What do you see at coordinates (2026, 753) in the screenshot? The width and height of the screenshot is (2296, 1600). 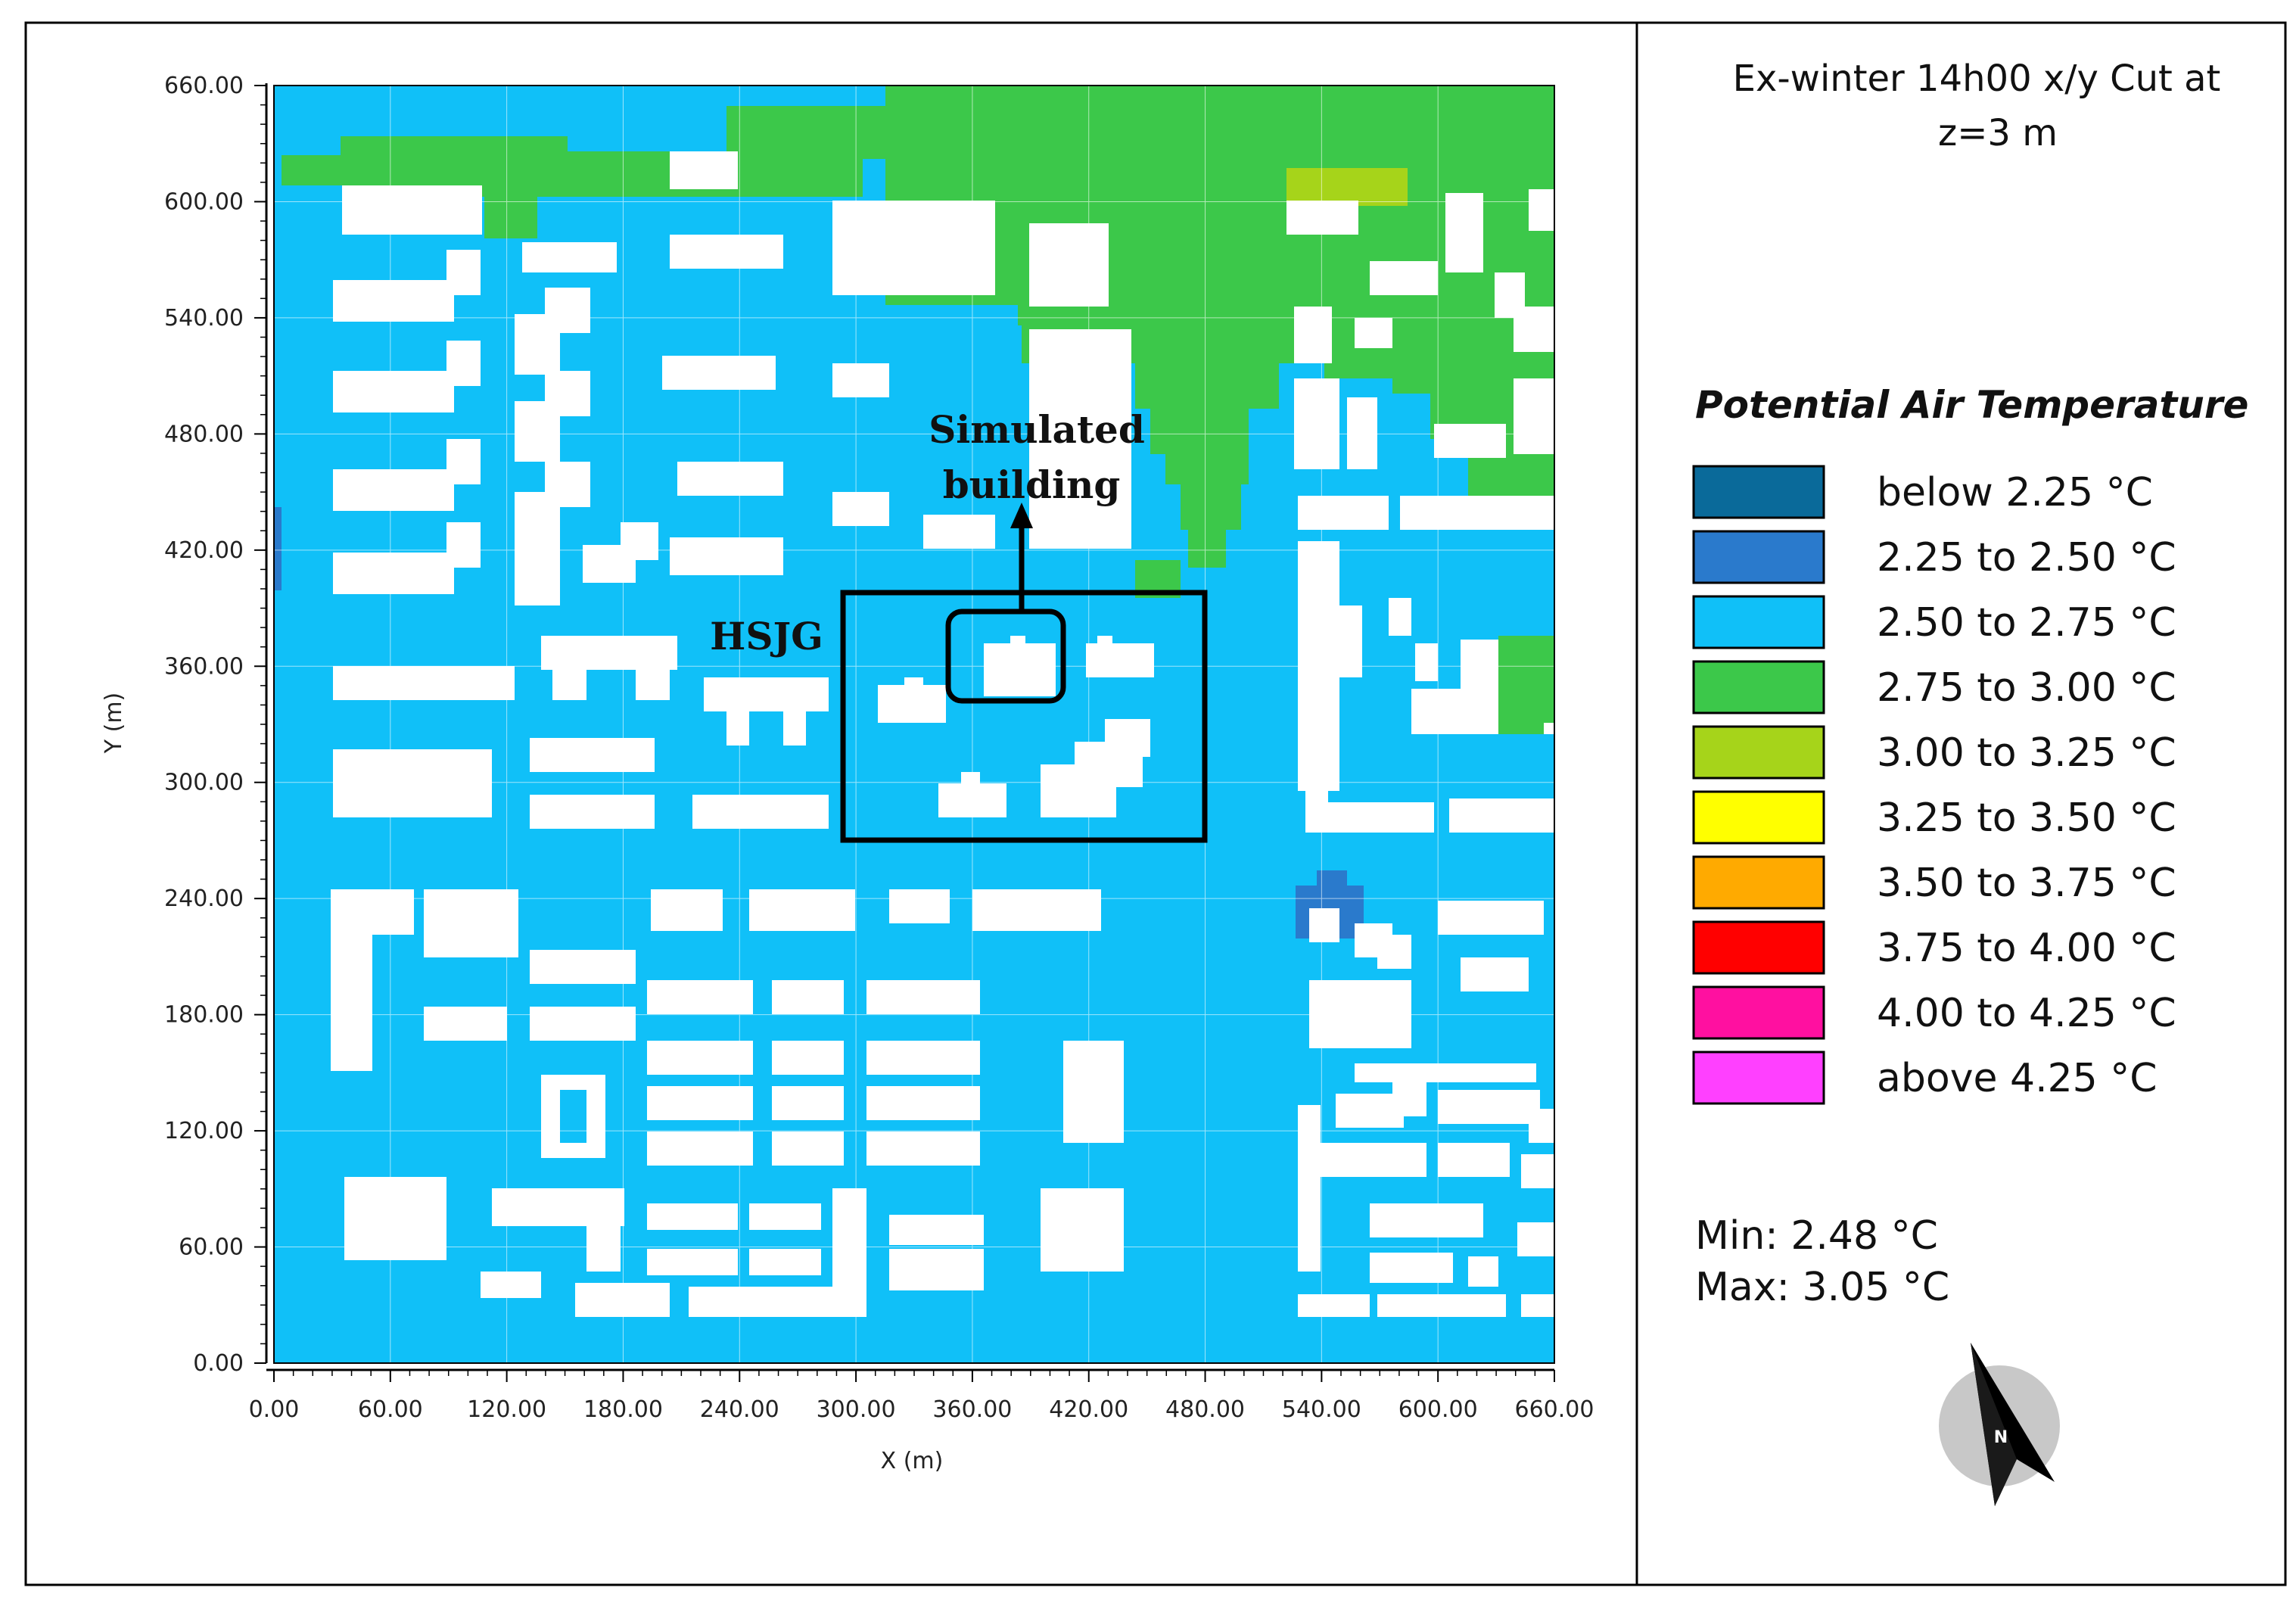 I see `legend-label: 3.00 to 3.25 °C` at bounding box center [2026, 753].